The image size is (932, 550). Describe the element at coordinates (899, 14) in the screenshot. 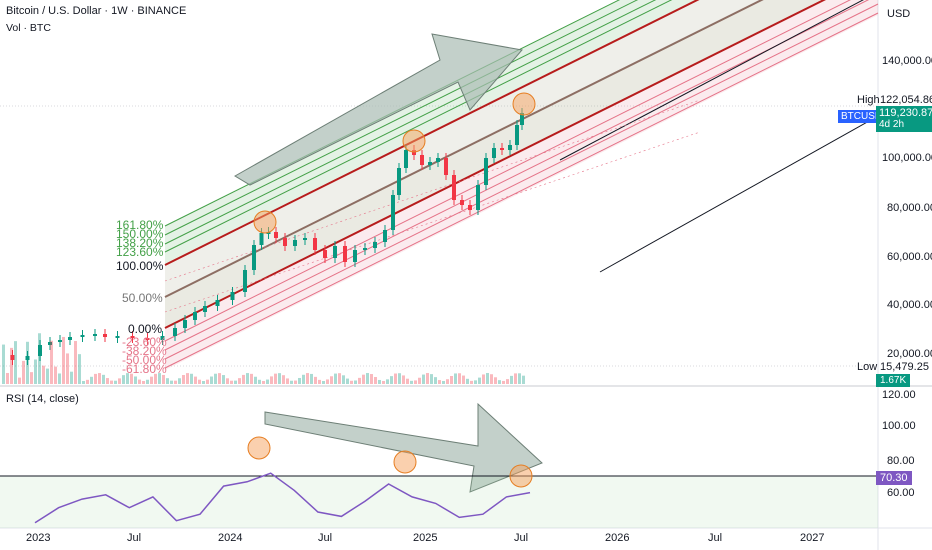

I see `currency-label: USD` at that location.